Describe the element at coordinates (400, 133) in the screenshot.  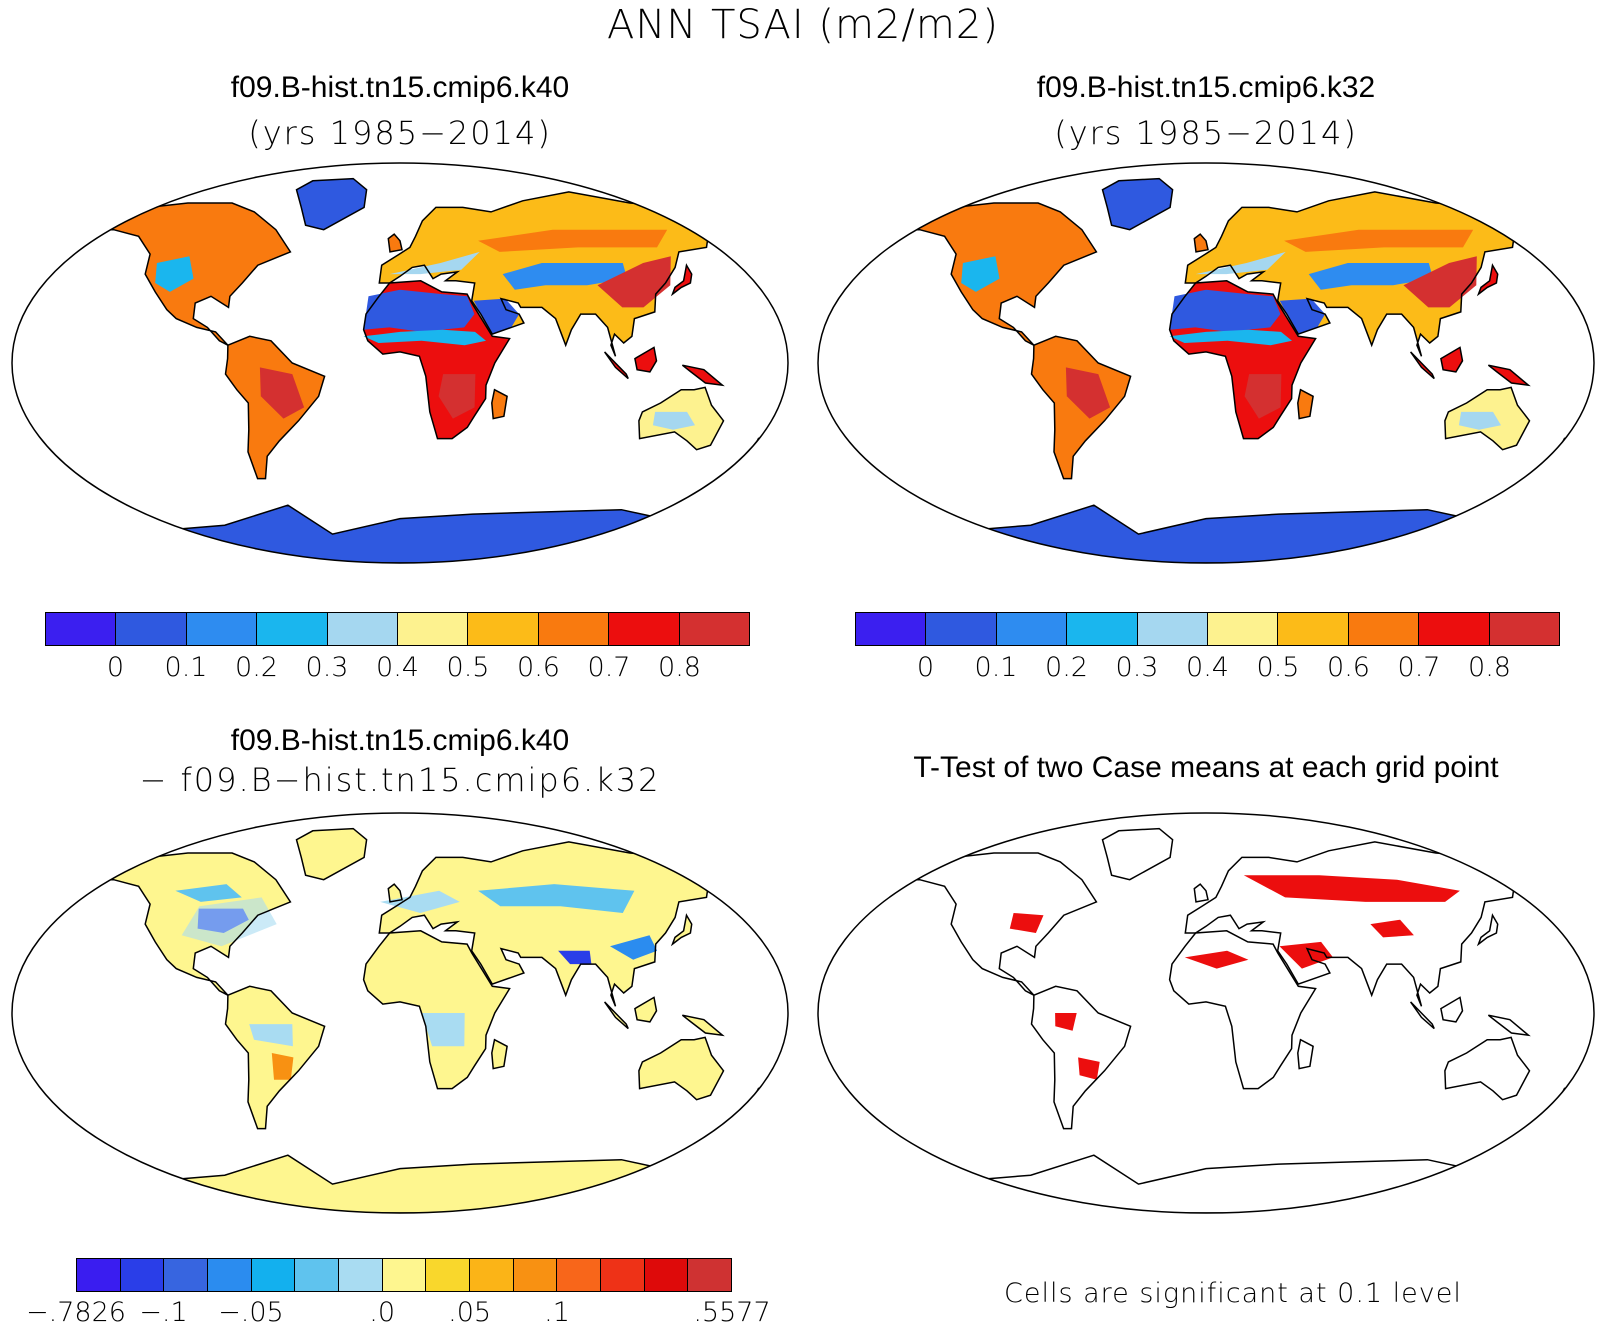
I see `panel1-subtitle: (yrs 1985−2014)` at that location.